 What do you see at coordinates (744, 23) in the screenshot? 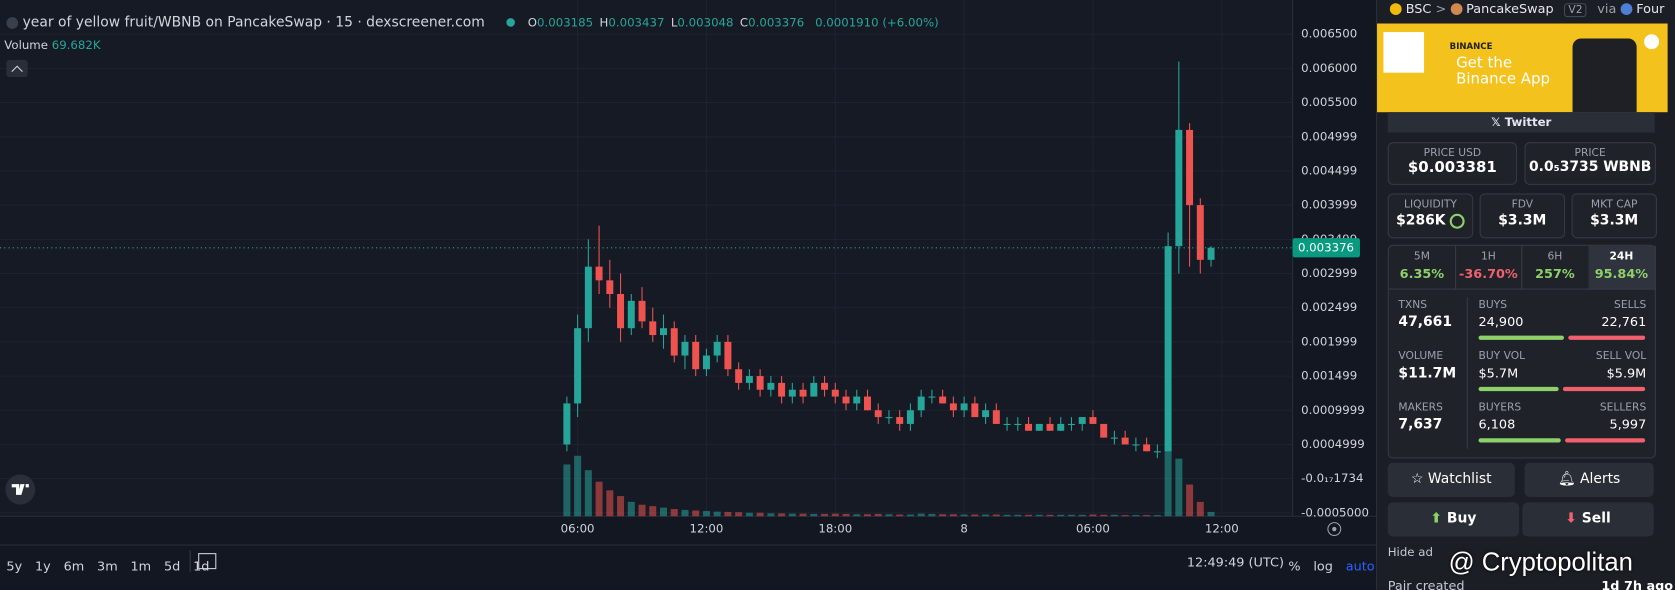
I see `ohlc-key: C` at bounding box center [744, 23].